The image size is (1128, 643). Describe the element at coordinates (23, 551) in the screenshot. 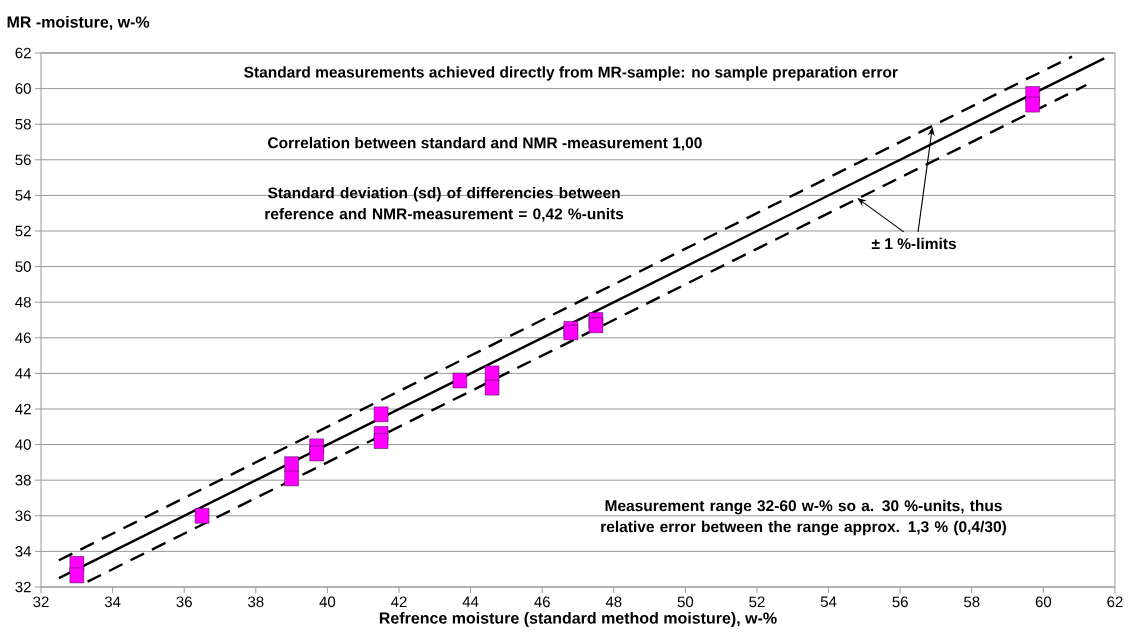

I see `y-tick-label: 34` at that location.